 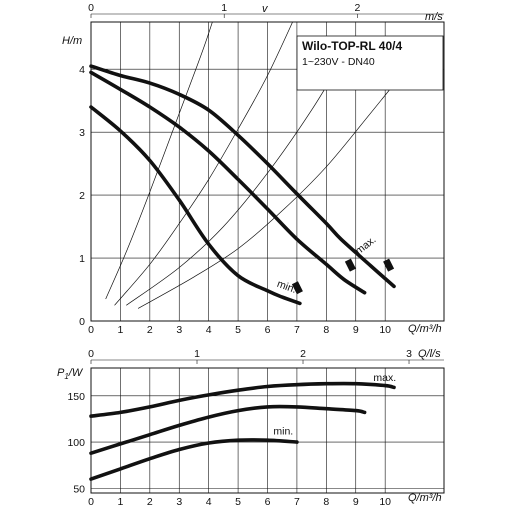 What do you see at coordinates (91, 330) in the screenshot?
I see `head-x-tick-label: 0` at bounding box center [91, 330].